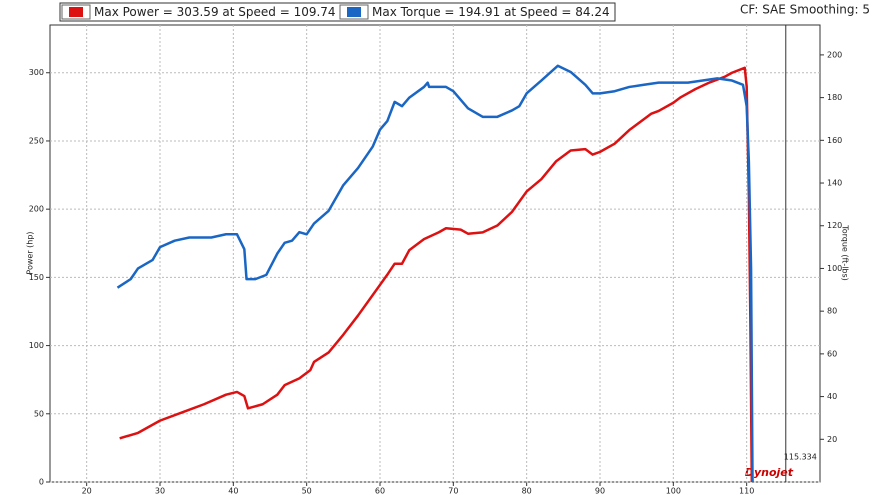 This screenshot has height=495, width=880. I want to click on y-tick-label: 300, so click(36, 72).